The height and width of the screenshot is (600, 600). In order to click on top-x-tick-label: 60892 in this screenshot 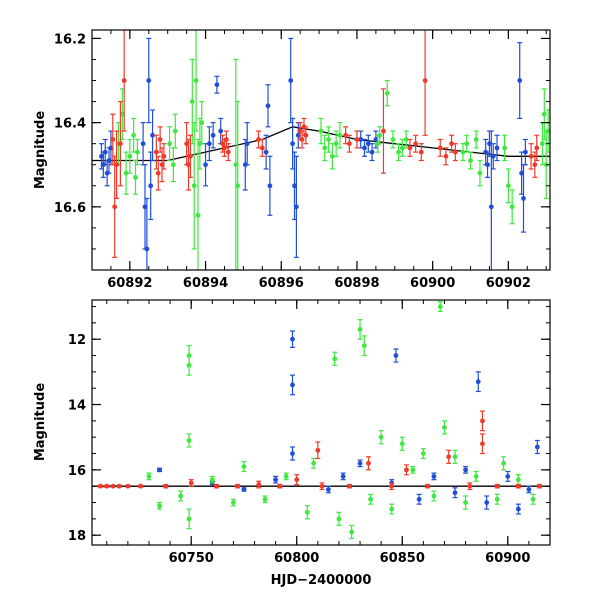, I will do `click(129, 283)`.